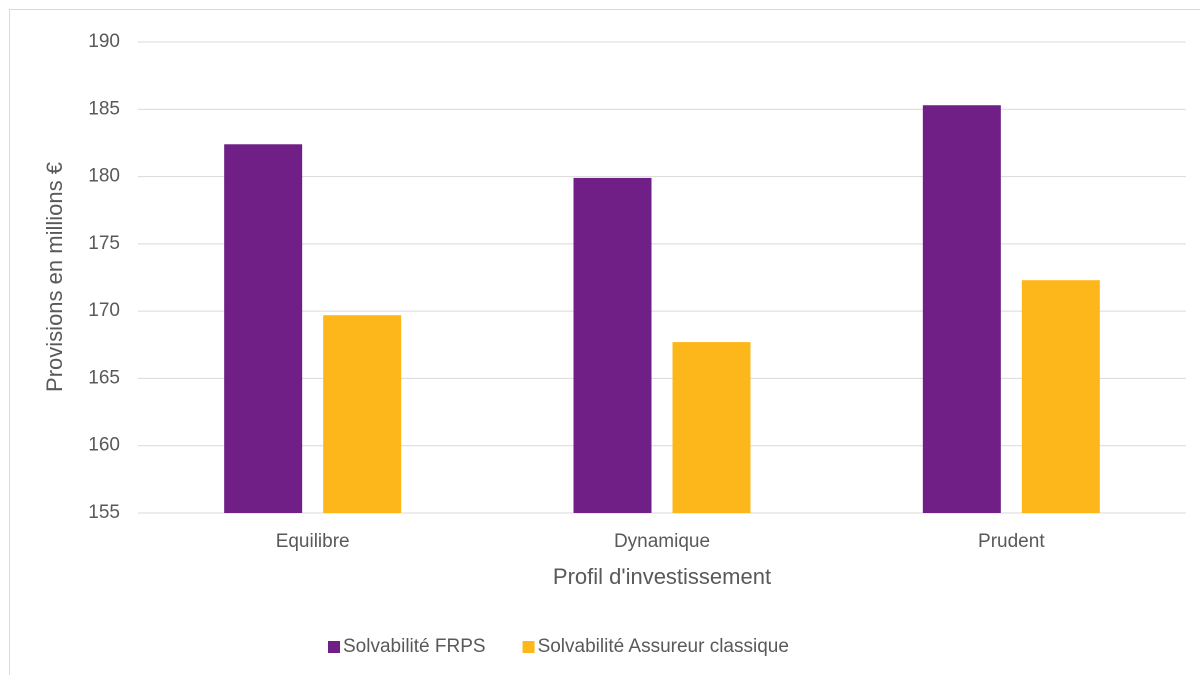  I want to click on x-axis-title: Profil d'investissement, so click(662, 576).